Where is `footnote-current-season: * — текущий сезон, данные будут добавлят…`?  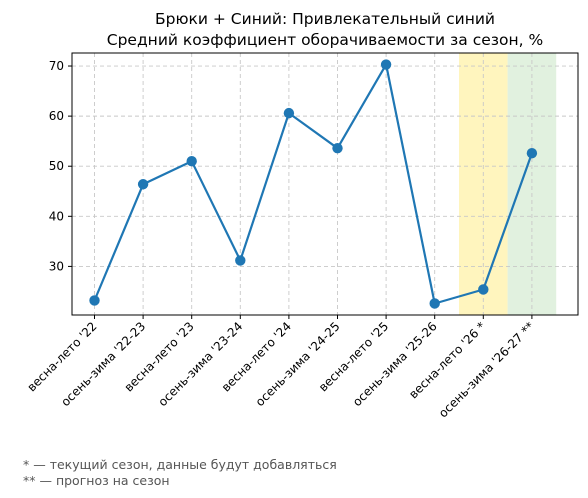 footnote-current-season: * — текущий сезон, данные будут добавлят… is located at coordinates (180, 464).